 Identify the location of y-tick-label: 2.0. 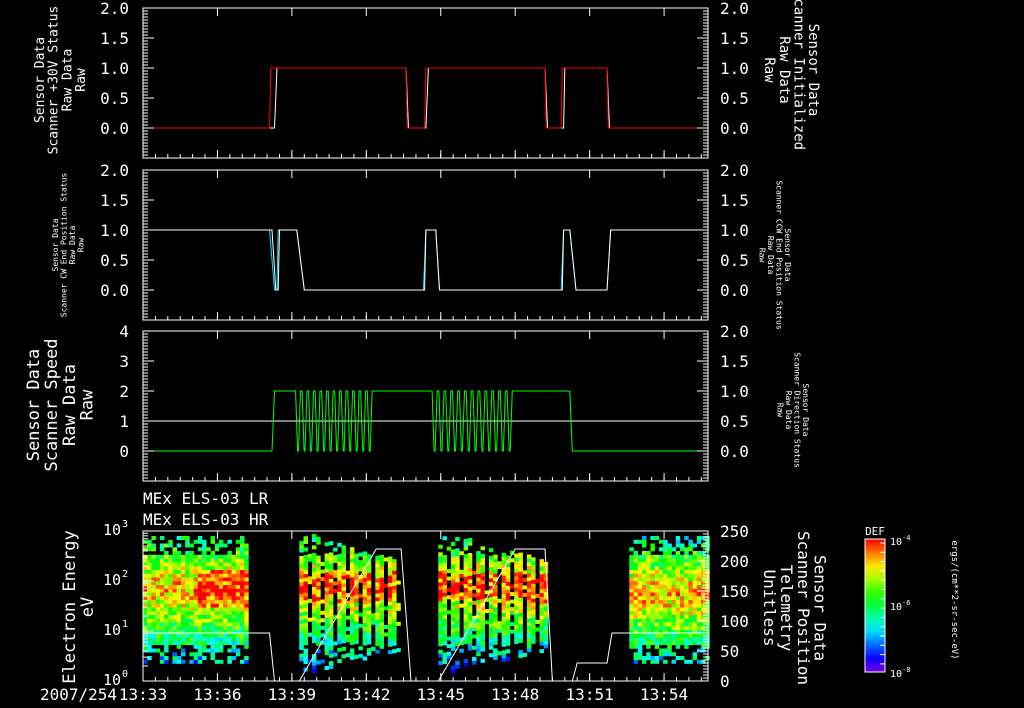
(114, 170).